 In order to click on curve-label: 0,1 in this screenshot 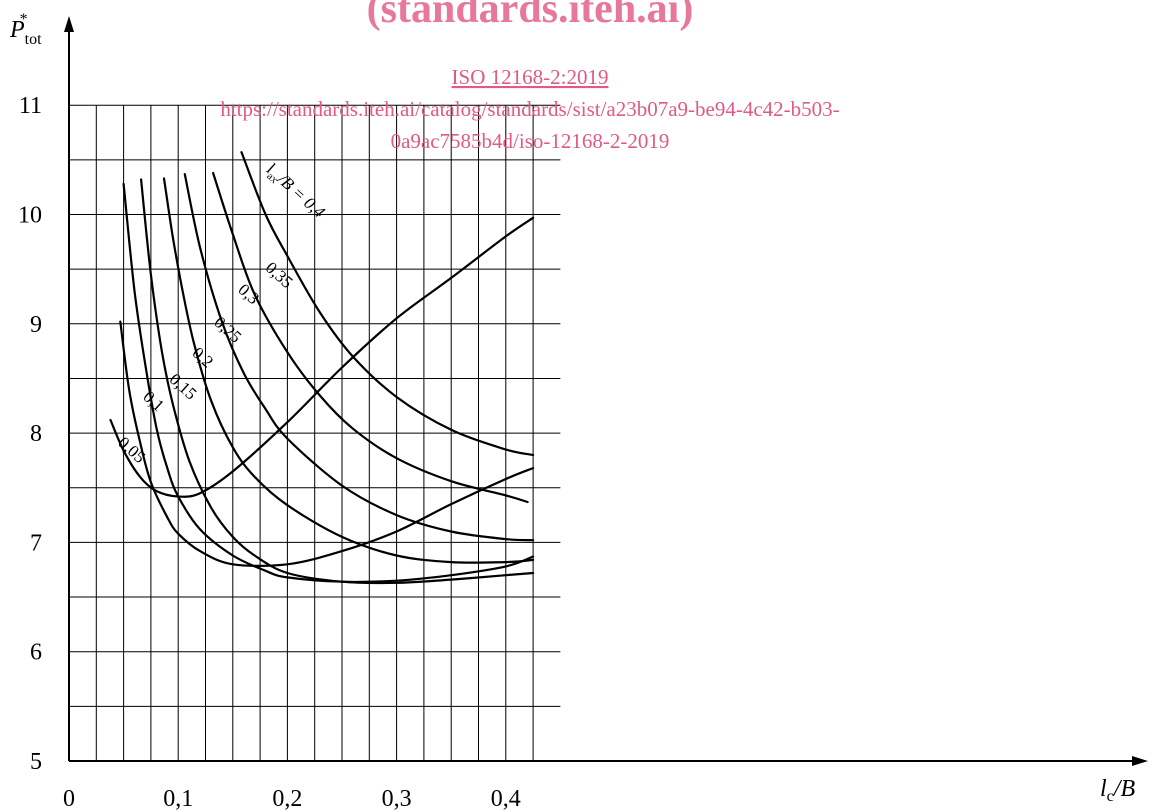, I will do `click(153, 401)`.